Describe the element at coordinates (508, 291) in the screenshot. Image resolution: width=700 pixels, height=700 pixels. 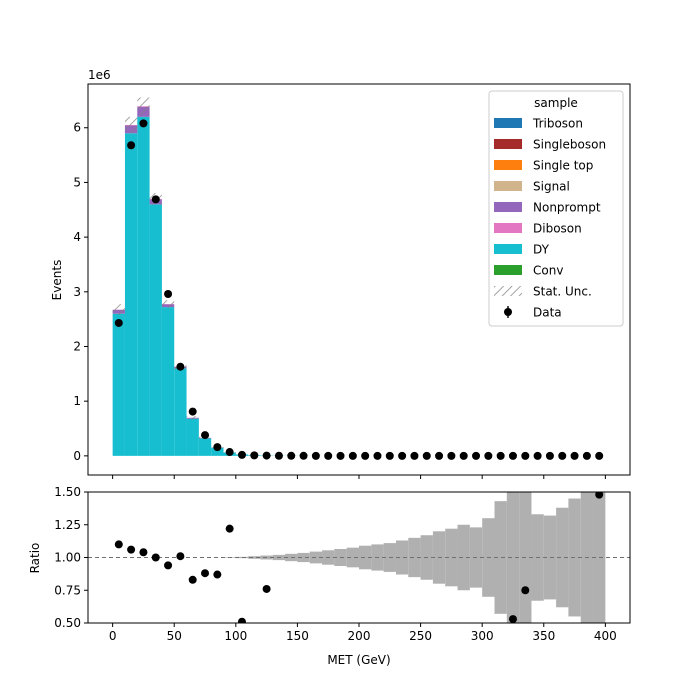
I see `legend-swatch-stat-unc` at that location.